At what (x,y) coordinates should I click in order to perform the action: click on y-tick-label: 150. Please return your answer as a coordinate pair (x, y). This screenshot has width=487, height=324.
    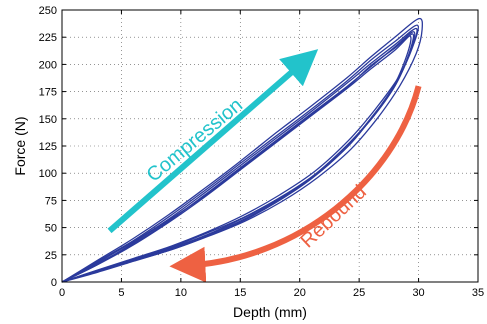
    Looking at the image, I should click on (48, 120).